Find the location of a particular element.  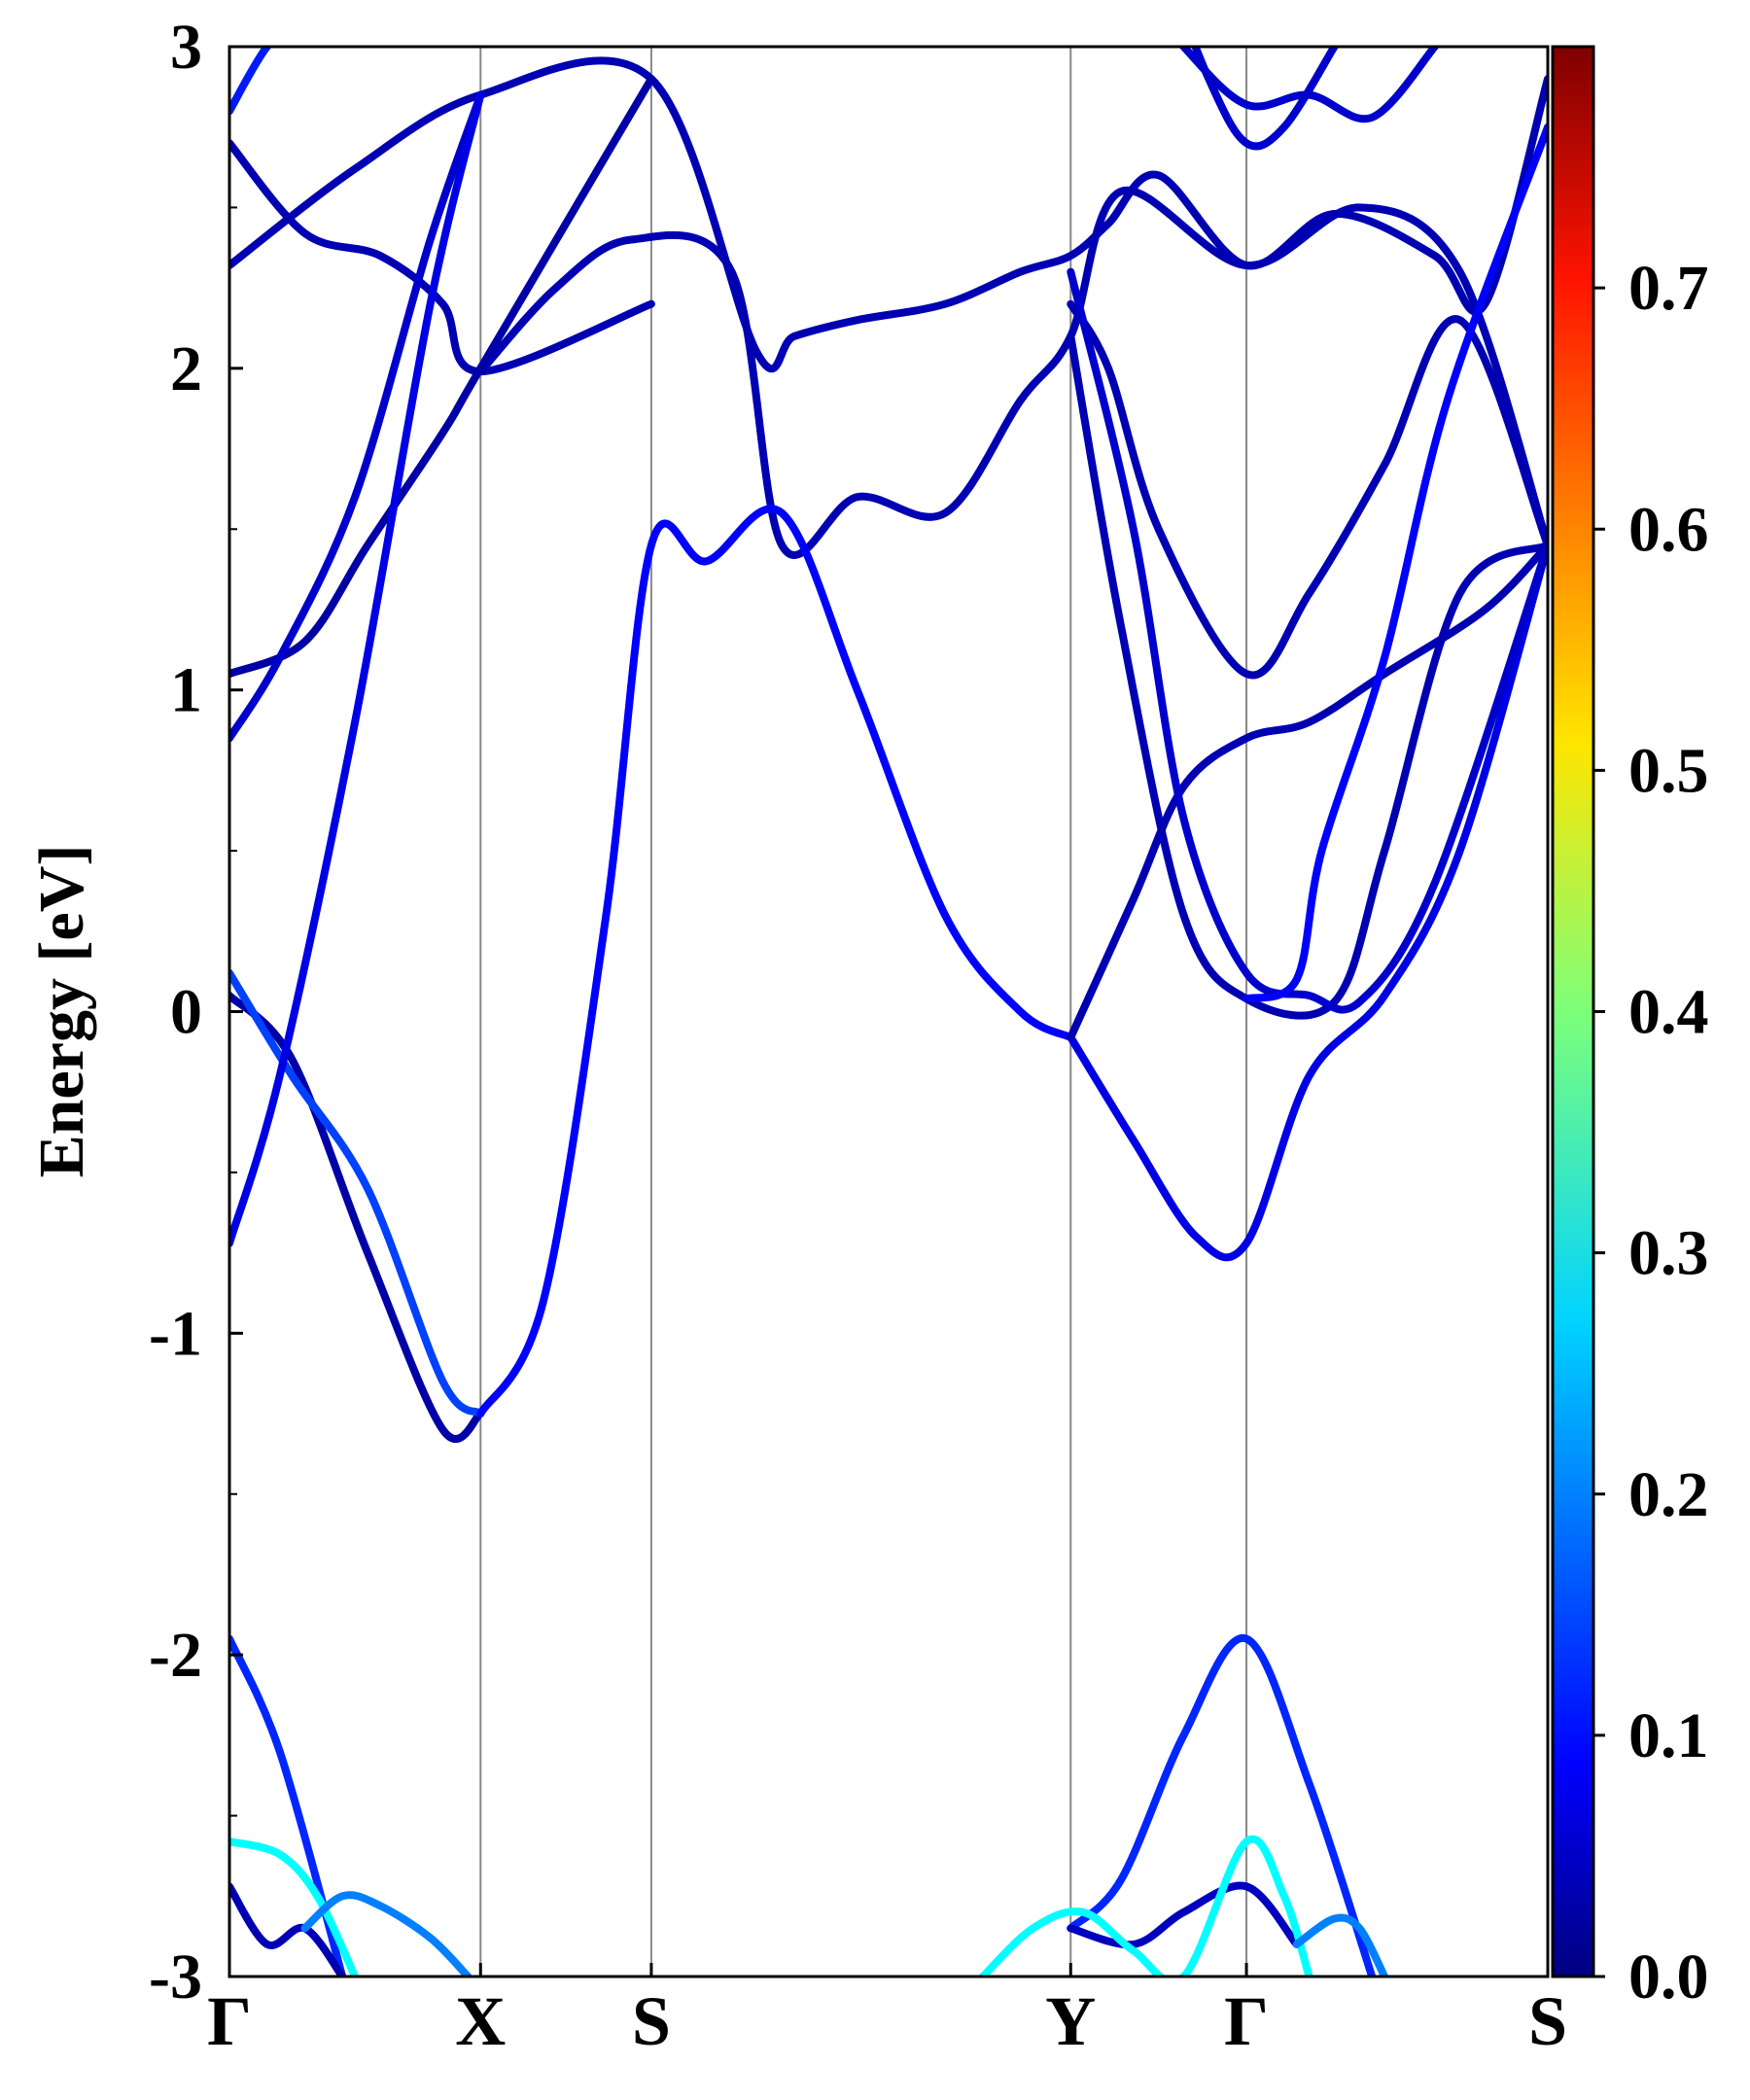

y-tick-label: 0 is located at coordinates (186, 1012).